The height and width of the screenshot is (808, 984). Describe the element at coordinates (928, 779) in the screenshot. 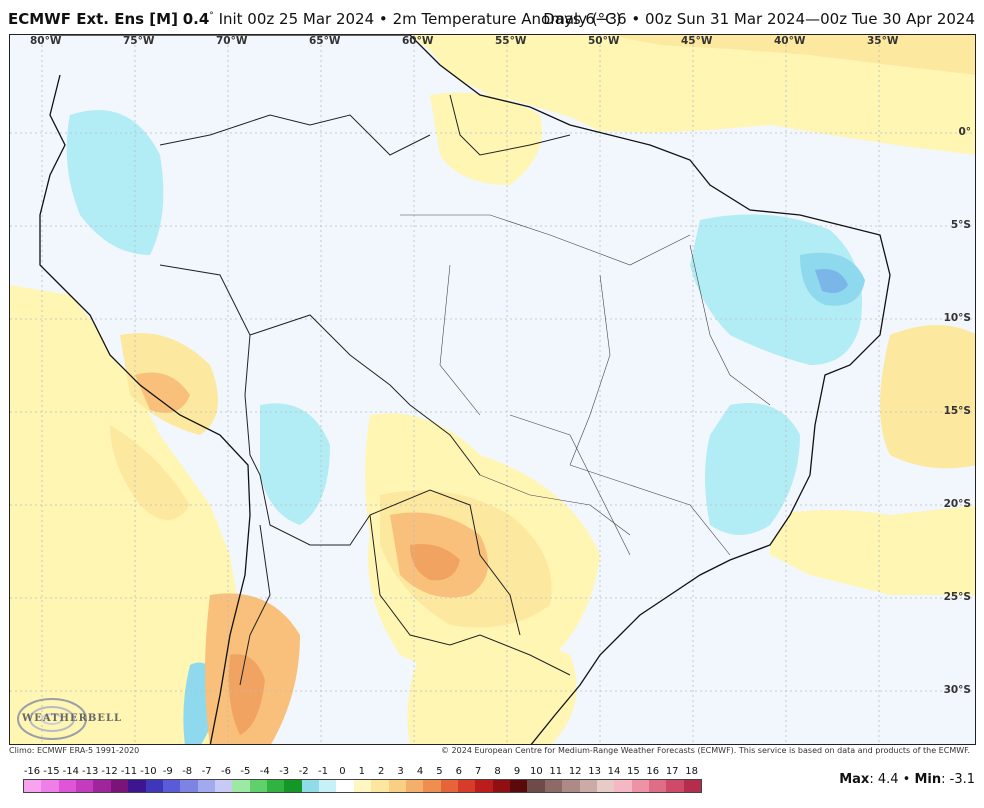

I see `min-label: Min` at that location.